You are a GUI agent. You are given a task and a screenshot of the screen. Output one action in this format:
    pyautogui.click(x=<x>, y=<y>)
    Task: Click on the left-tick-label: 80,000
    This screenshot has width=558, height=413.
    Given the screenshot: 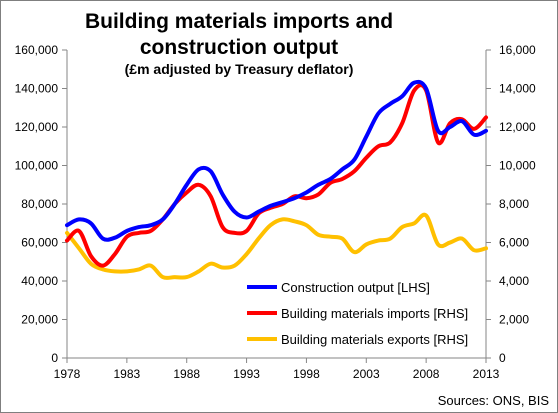 What is the action you would take?
    pyautogui.click(x=39, y=204)
    